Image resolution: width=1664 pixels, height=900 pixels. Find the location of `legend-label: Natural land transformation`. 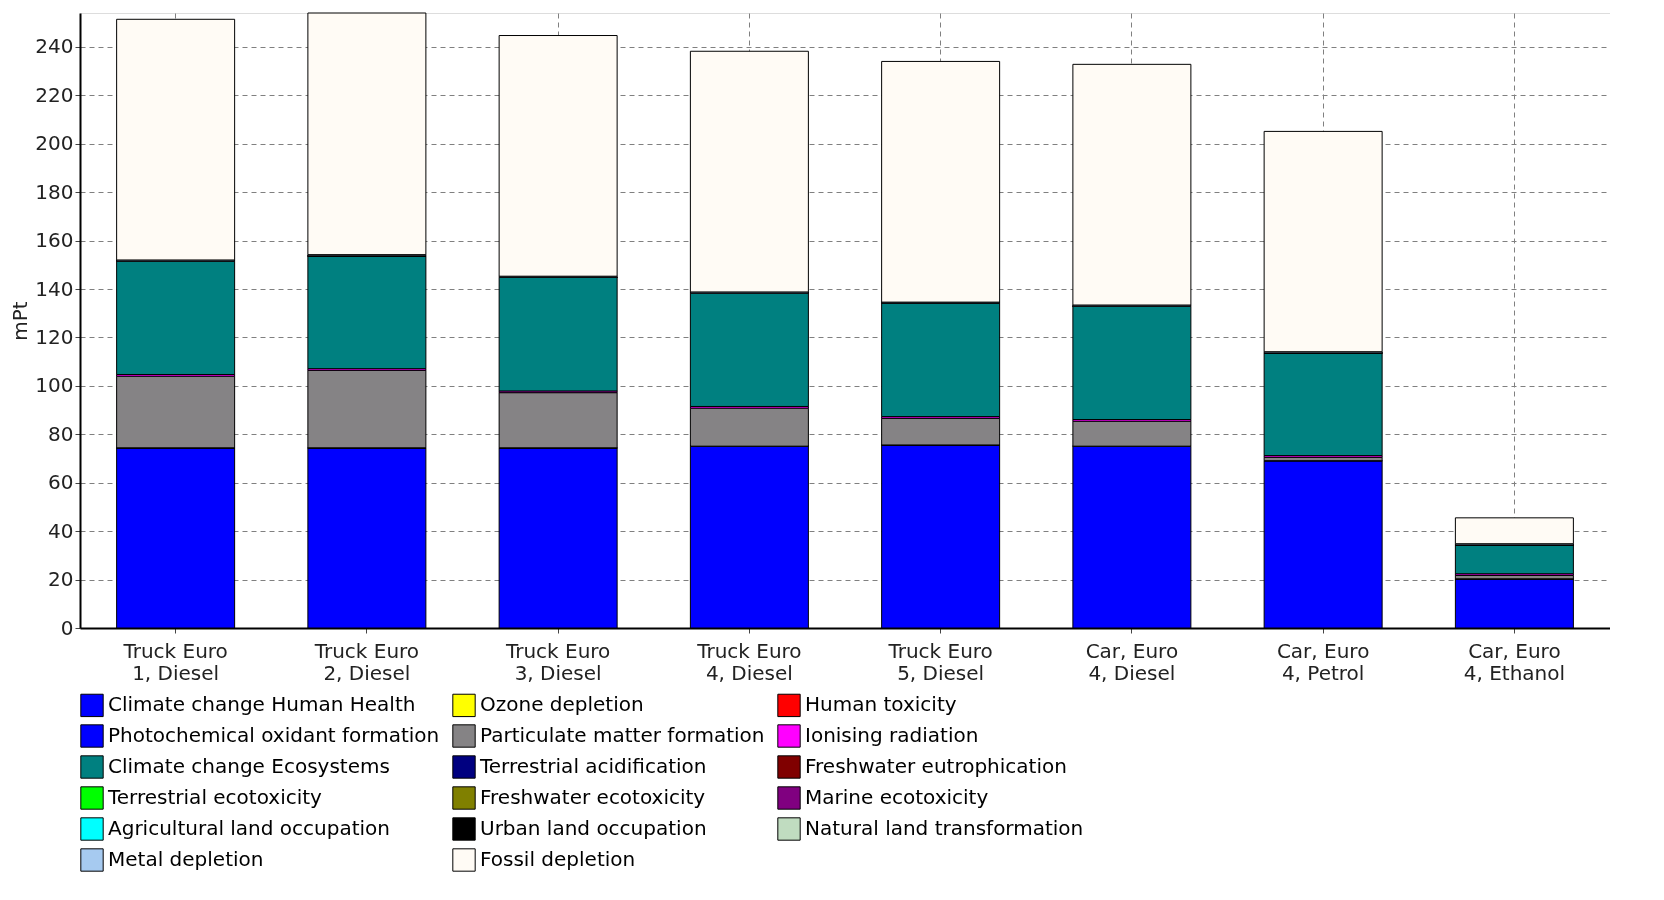

legend-label: Natural land transformation is located at coordinates (944, 828).